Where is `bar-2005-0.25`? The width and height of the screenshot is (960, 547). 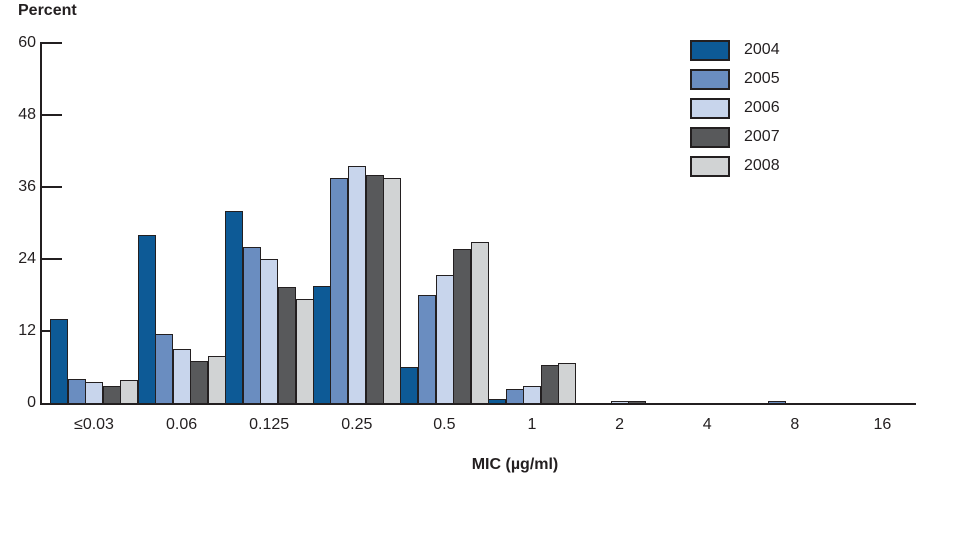
bar-2005-0.25 is located at coordinates (339, 290).